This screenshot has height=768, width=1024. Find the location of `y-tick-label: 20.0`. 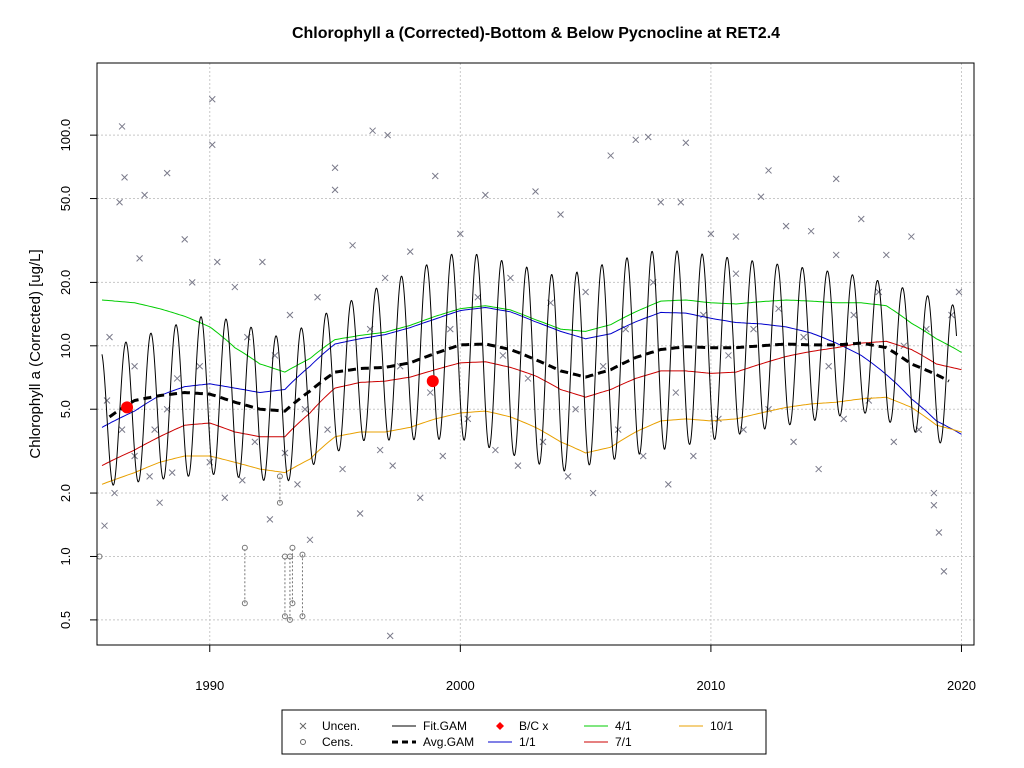

y-tick-label: 20.0 is located at coordinates (65, 282).